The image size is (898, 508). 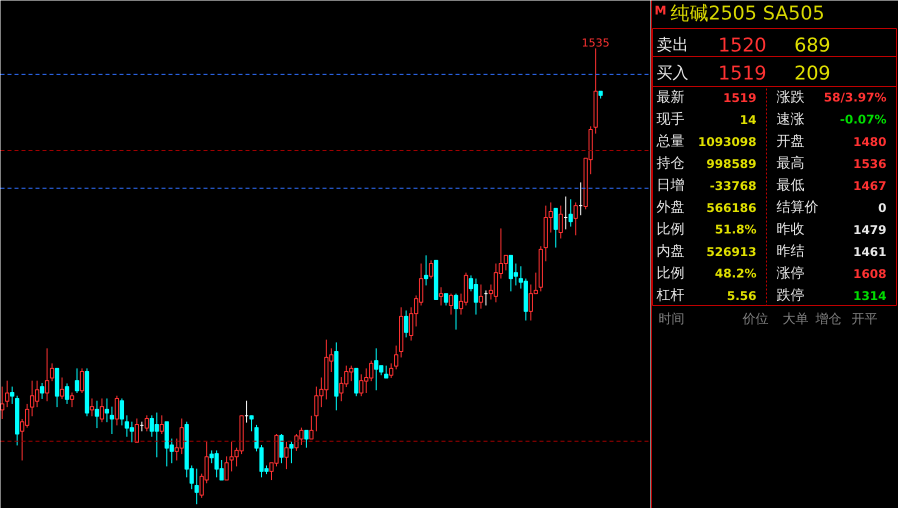 What do you see at coordinates (670, 252) in the screenshot?
I see `text: 内盘` at bounding box center [670, 252].